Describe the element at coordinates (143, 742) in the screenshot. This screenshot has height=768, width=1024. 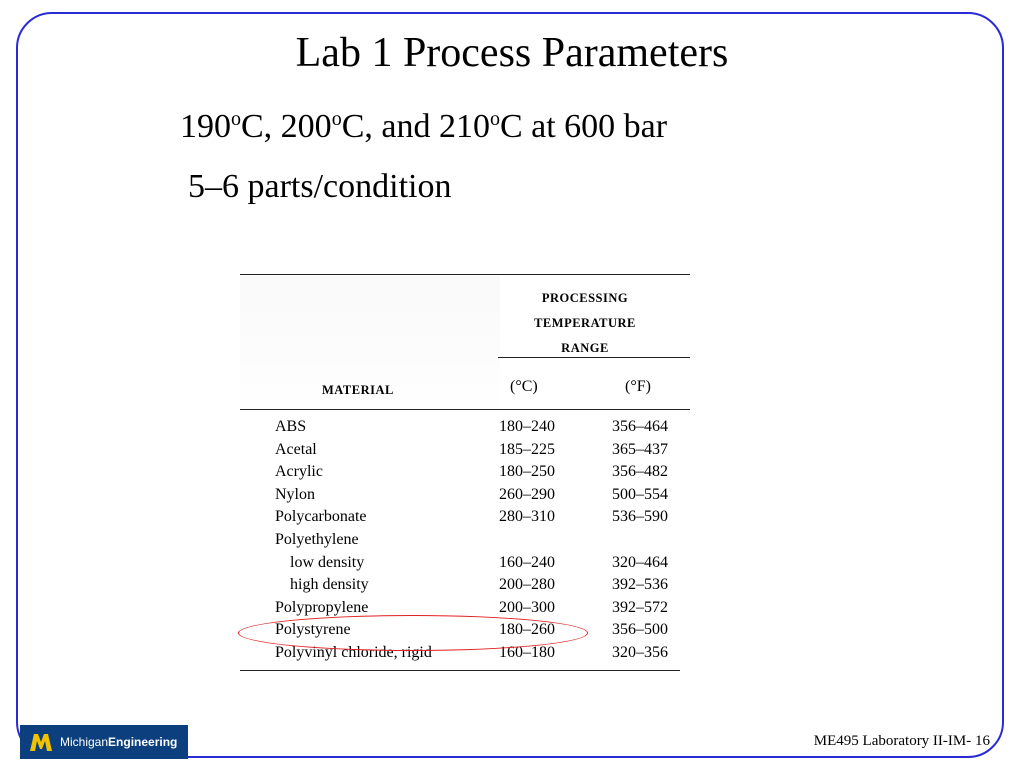
I see `logo-text-bold: Engineering` at that location.